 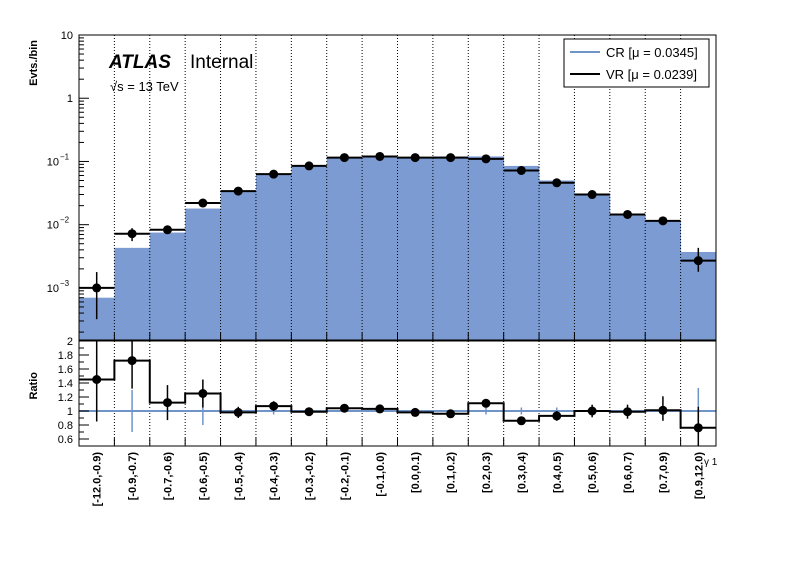 What do you see at coordinates (65, 426) in the screenshot?
I see `ratio-tick-label: 0.8` at bounding box center [65, 426].